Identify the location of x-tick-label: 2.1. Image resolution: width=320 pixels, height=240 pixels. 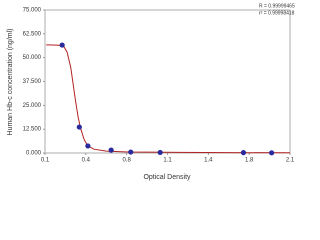
(290, 161).